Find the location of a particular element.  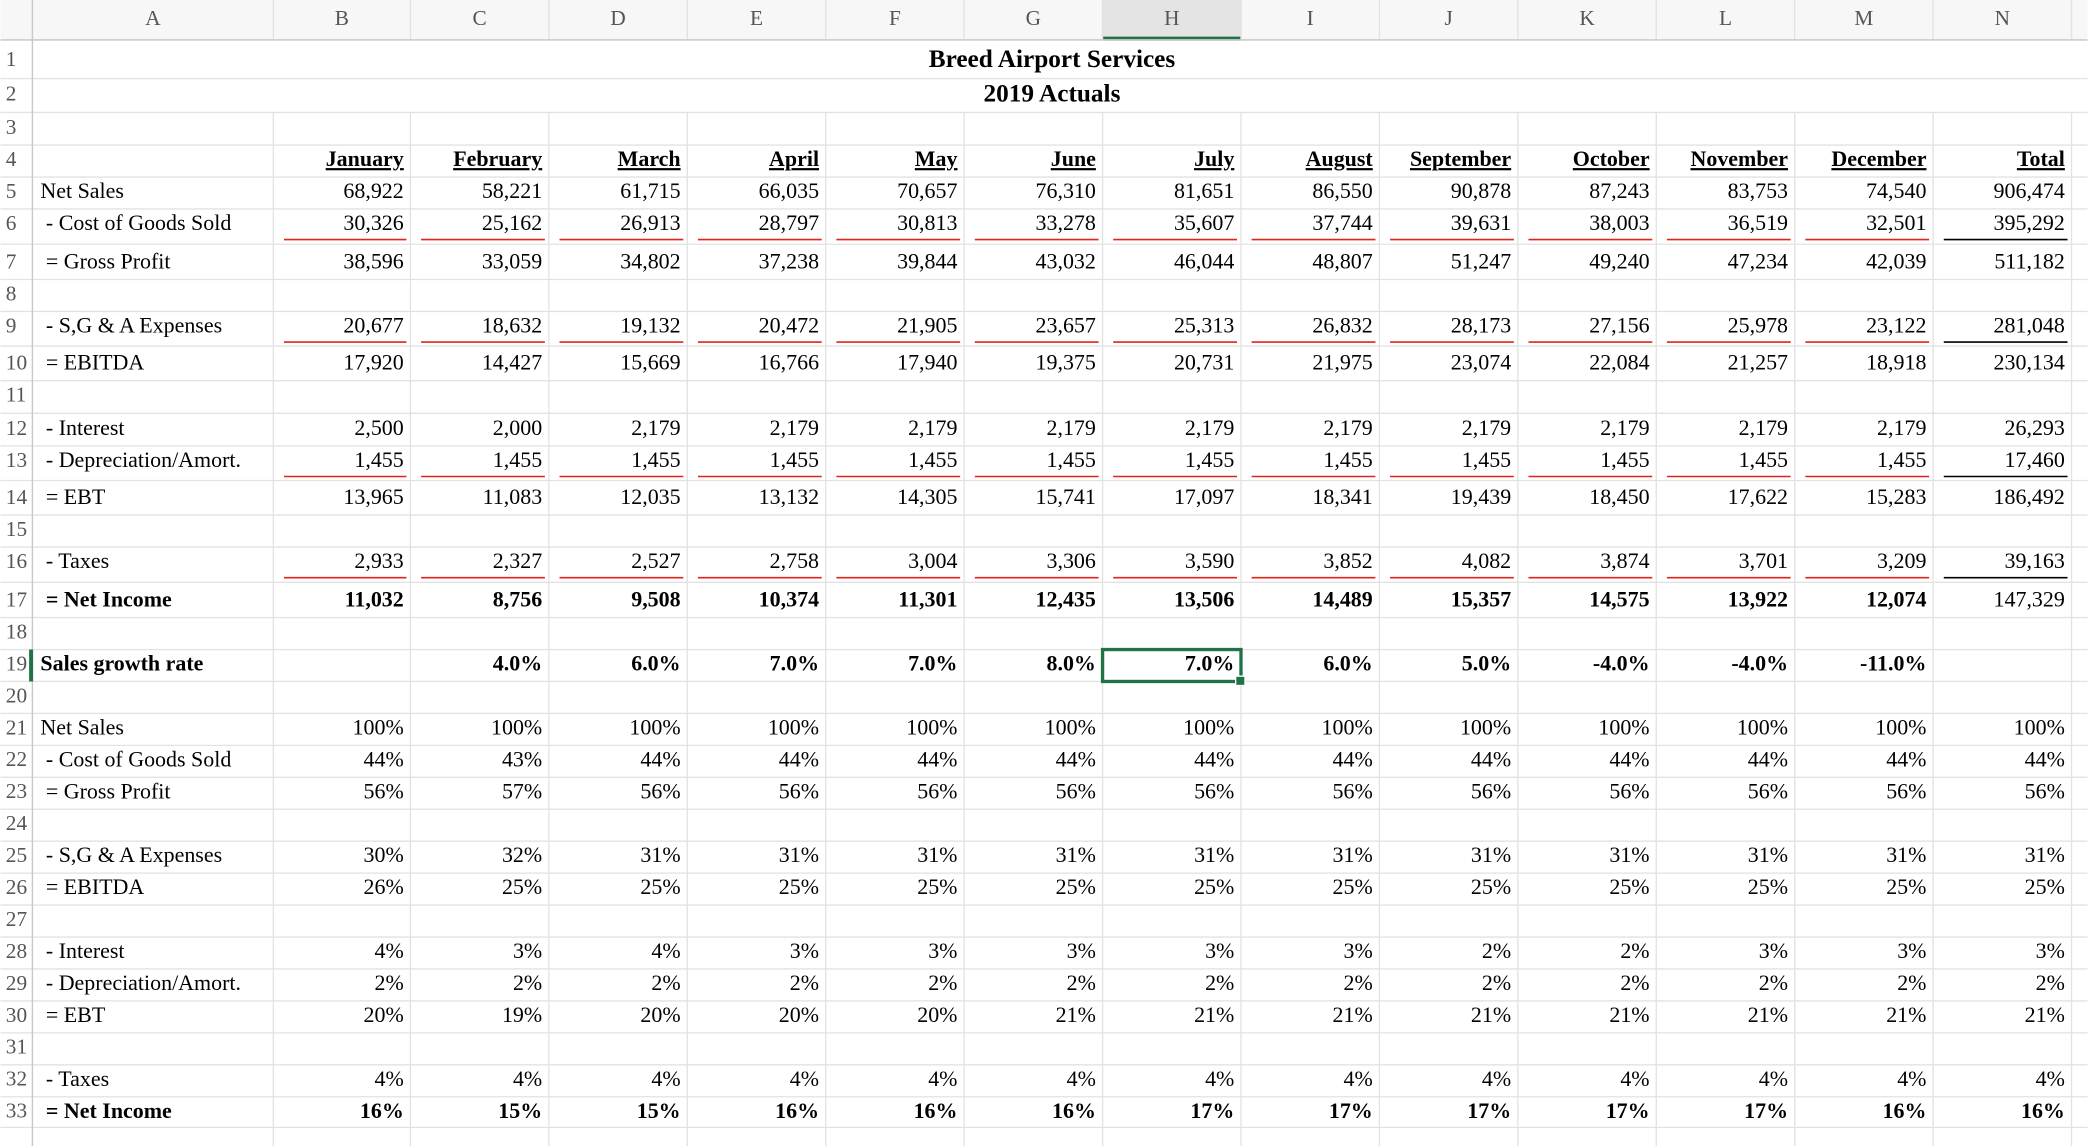

row-number: 33 is located at coordinates (16, 1111).